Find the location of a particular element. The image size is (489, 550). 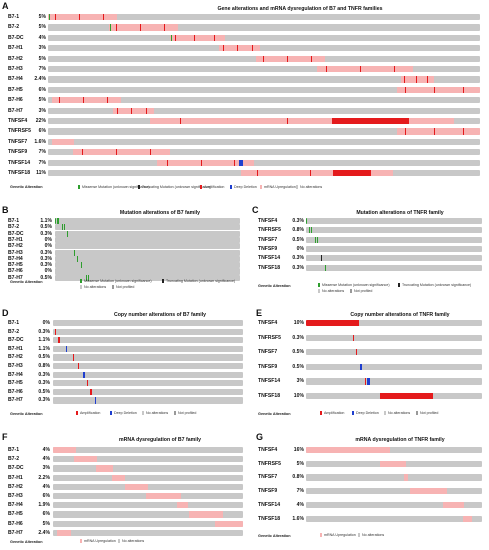

gene-label: TNFRSF5 is located at coordinates (19, 131).